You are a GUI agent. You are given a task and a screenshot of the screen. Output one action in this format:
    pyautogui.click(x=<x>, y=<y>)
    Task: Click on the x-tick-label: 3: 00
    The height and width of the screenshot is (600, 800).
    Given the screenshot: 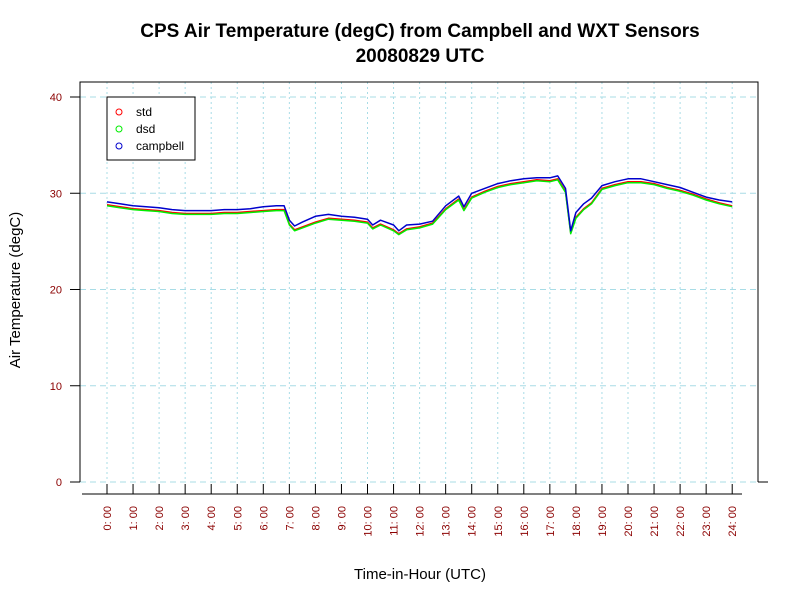 What is the action you would take?
    pyautogui.click(x=186, y=518)
    